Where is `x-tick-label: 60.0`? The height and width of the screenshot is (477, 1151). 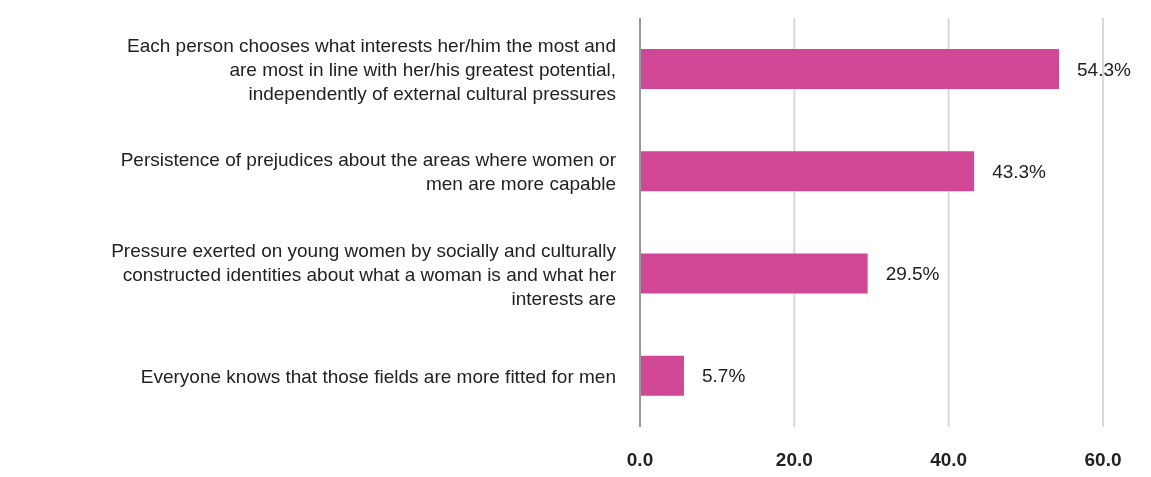
x-tick-label: 60.0 is located at coordinates (1103, 460).